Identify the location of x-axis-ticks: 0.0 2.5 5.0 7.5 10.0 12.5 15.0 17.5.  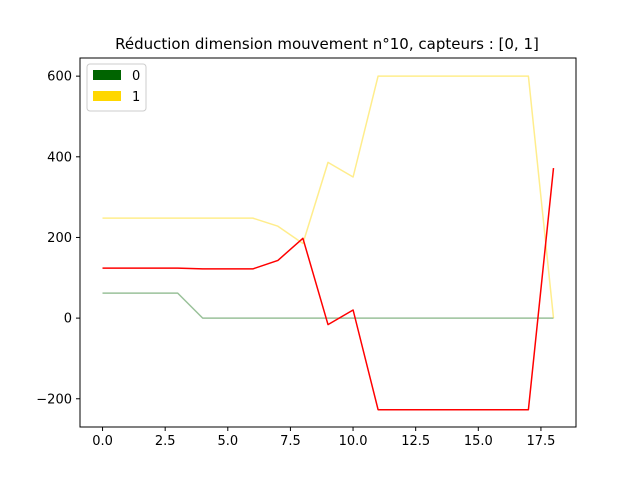
(323, 438).